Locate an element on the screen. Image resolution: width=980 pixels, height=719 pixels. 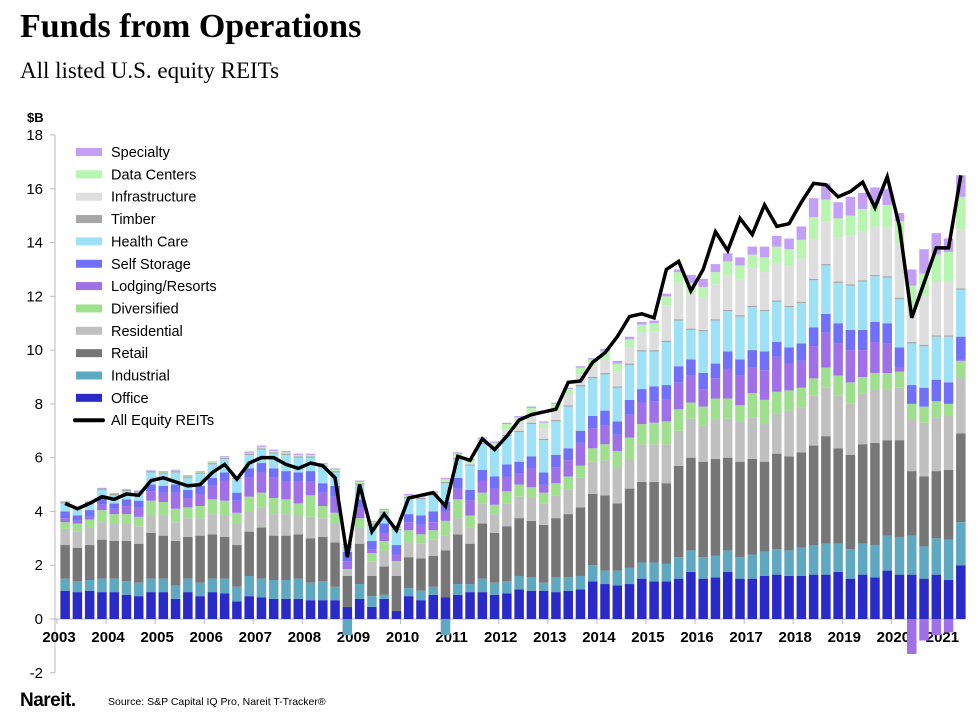
x-tick-label: 2012 is located at coordinates (500, 637).